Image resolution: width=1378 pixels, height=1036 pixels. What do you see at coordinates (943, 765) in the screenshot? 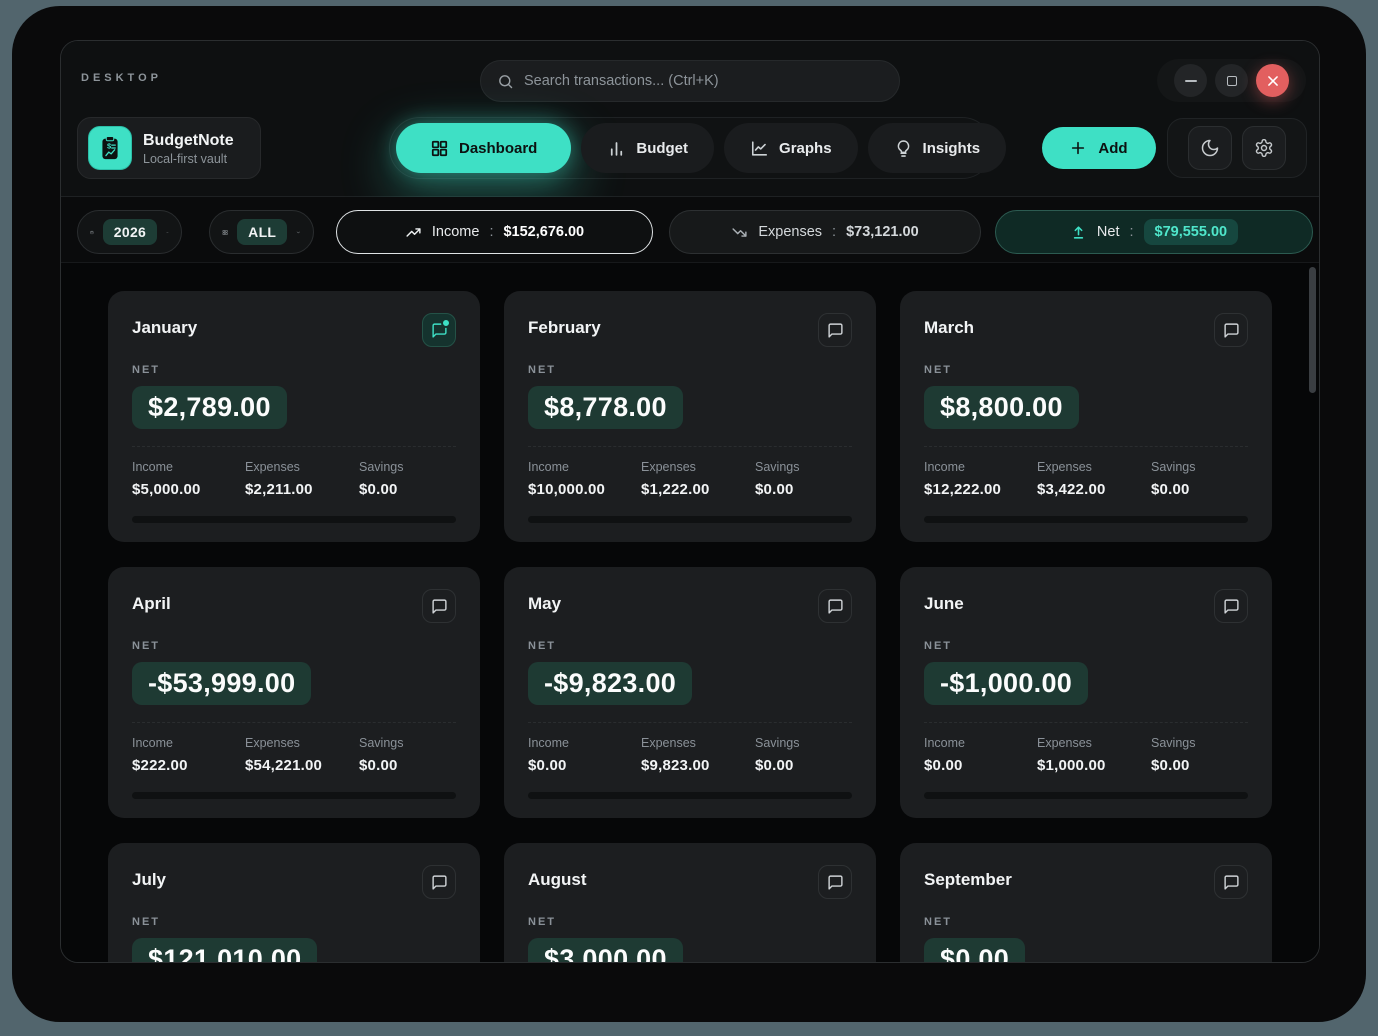
I see `income-value: $0.00` at bounding box center [943, 765].